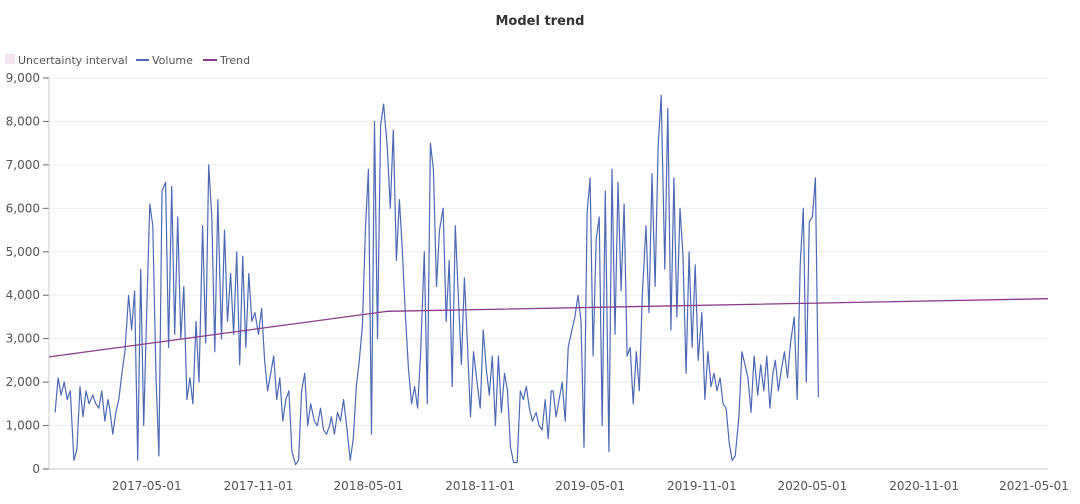 The width and height of the screenshot is (1080, 504). What do you see at coordinates (23, 382) in the screenshot?
I see `y-tick-label: 2,000` at bounding box center [23, 382].